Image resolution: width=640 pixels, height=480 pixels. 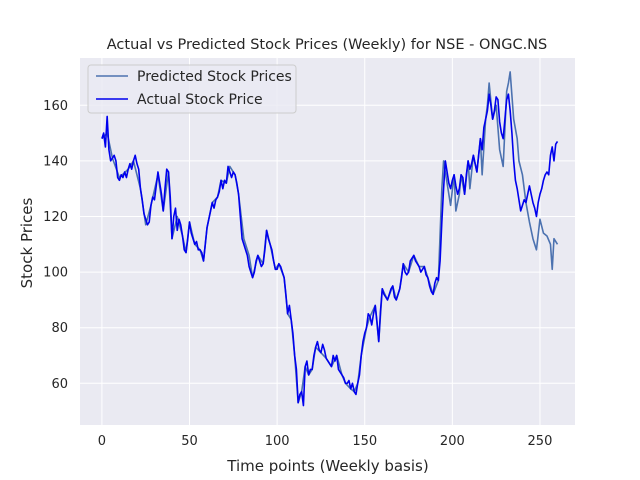 I want to click on y-axis-label: Stock Prices, so click(x=27, y=242).